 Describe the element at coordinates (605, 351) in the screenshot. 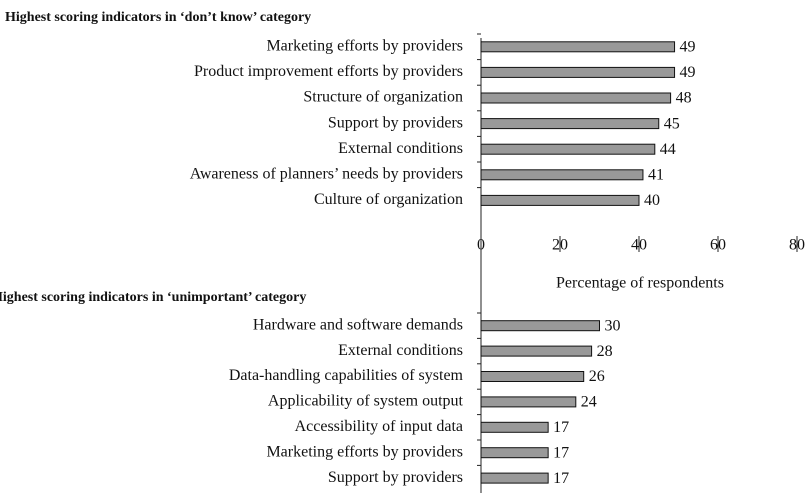

I see `value-label: 28` at that location.